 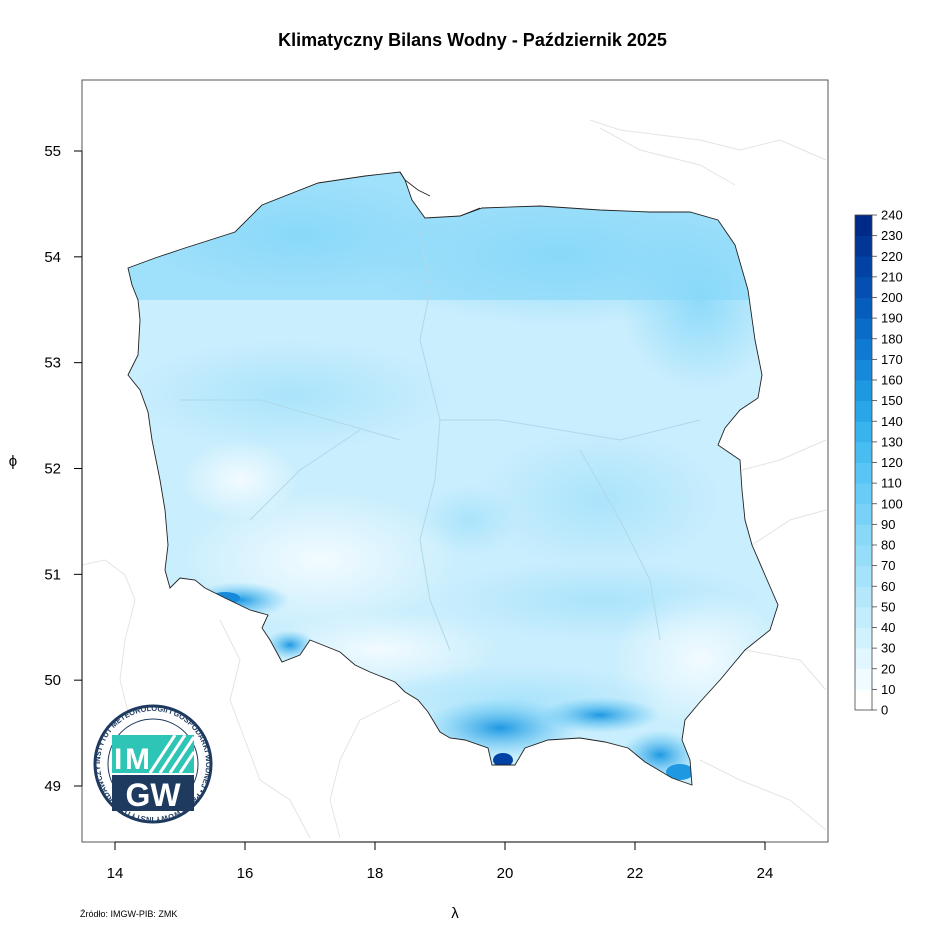 What do you see at coordinates (892, 359) in the screenshot?
I see `colorbar-label: 170` at bounding box center [892, 359].